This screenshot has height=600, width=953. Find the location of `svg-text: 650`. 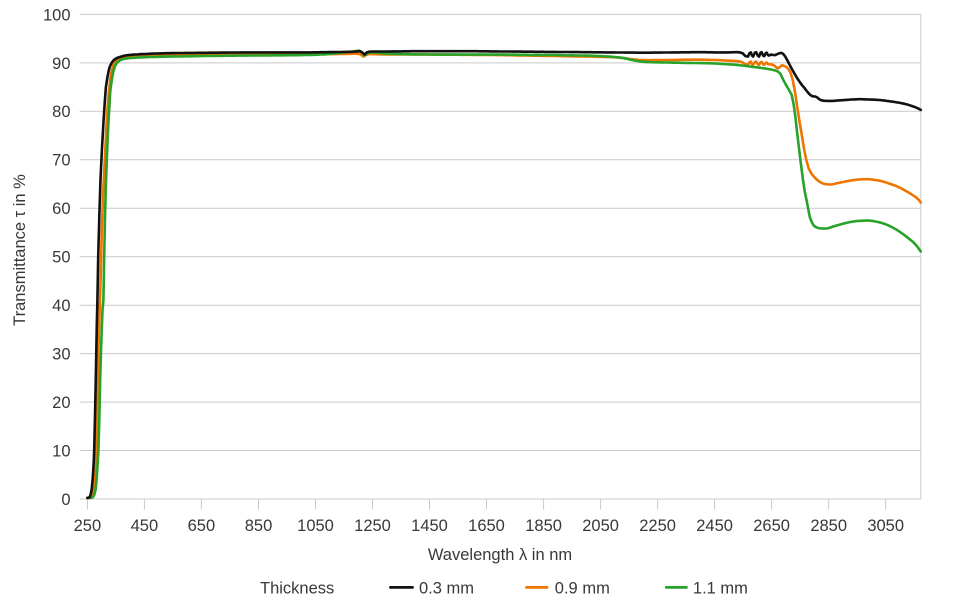

svg-text: 650 is located at coordinates (202, 526).